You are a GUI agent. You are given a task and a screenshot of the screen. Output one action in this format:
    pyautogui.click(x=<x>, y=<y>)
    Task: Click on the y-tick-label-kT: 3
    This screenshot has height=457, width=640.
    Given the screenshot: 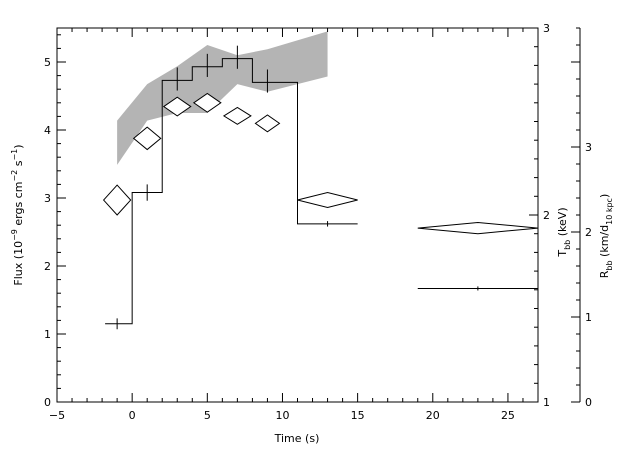 What is the action you would take?
    pyautogui.click(x=546, y=28)
    